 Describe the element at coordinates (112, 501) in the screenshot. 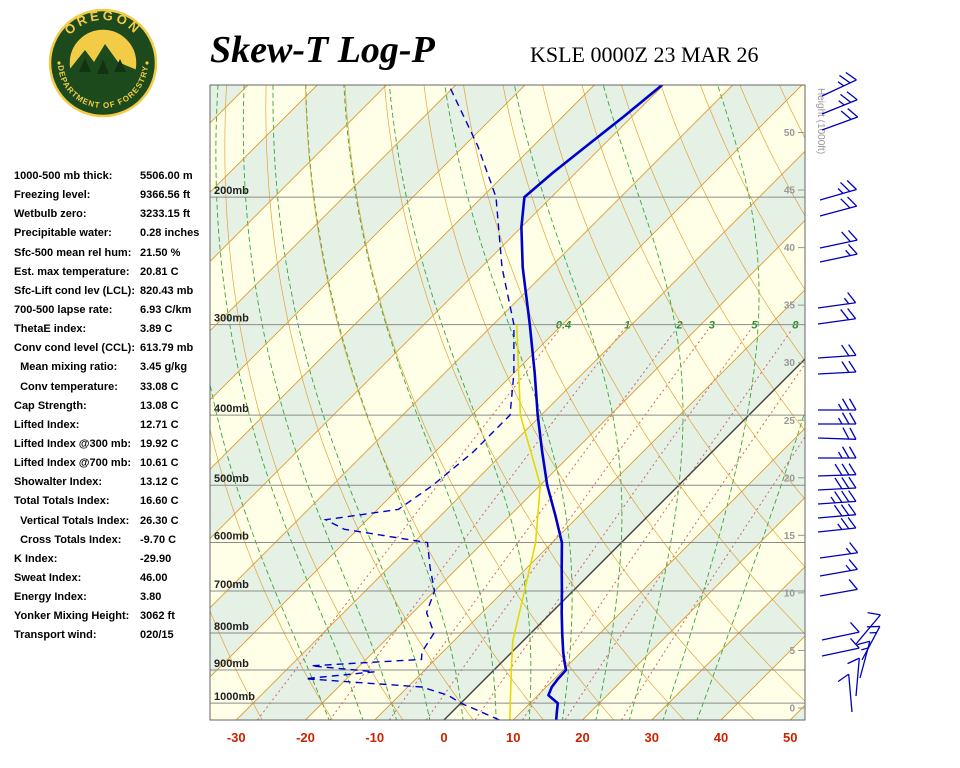

I see `index-row: Total Totals Index: 16.60 C` at that location.